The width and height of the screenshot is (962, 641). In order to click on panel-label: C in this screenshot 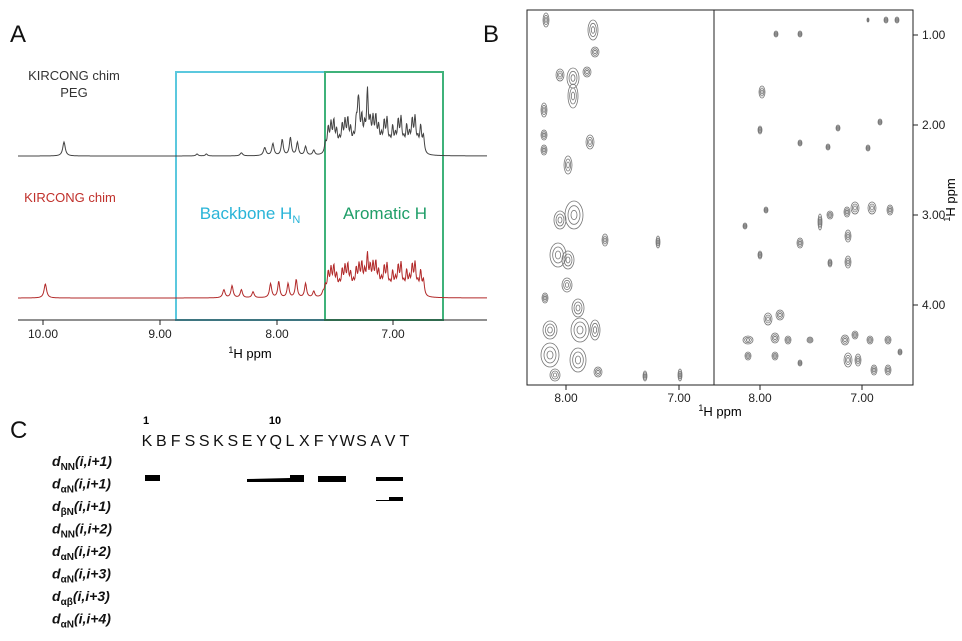, I will do `click(18, 430)`.